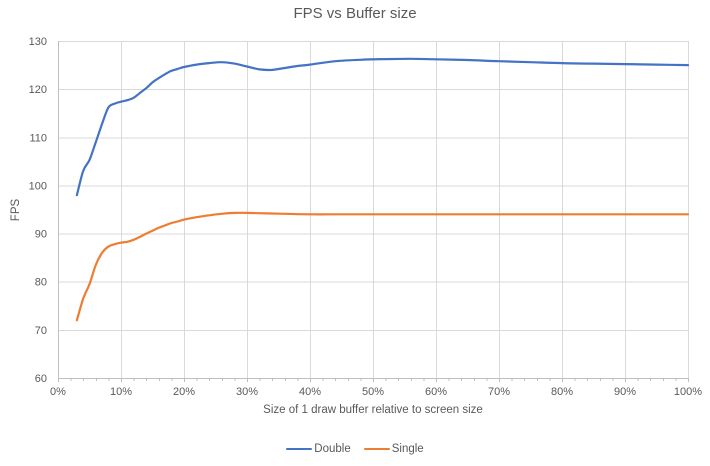 Image resolution: width=710 pixels, height=466 pixels. Describe the element at coordinates (38, 210) in the screenshot. I see `y-tick-labels: 60 70 80 90 100 110 120 130` at that location.